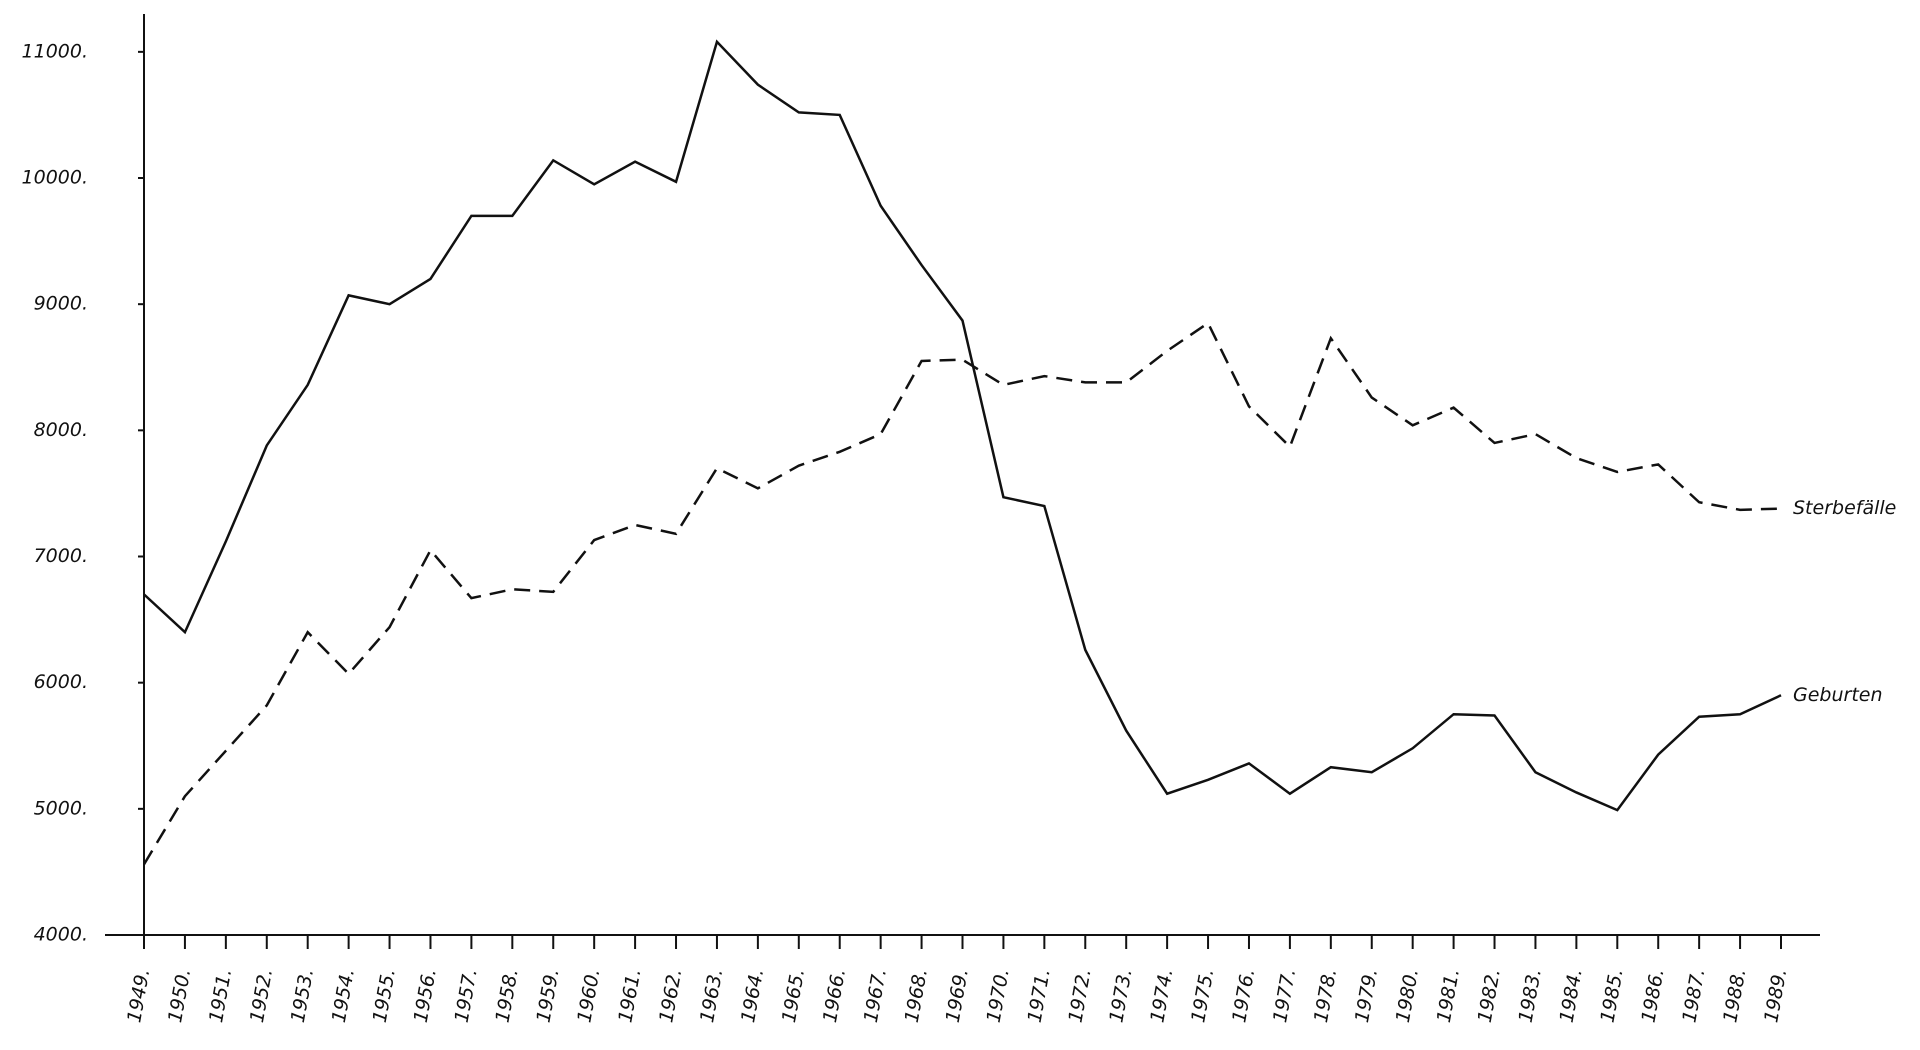 This screenshot has width=1920, height=1050. What do you see at coordinates (834, 995) in the screenshot?
I see `x-tick-label: 1966.` at bounding box center [834, 995].